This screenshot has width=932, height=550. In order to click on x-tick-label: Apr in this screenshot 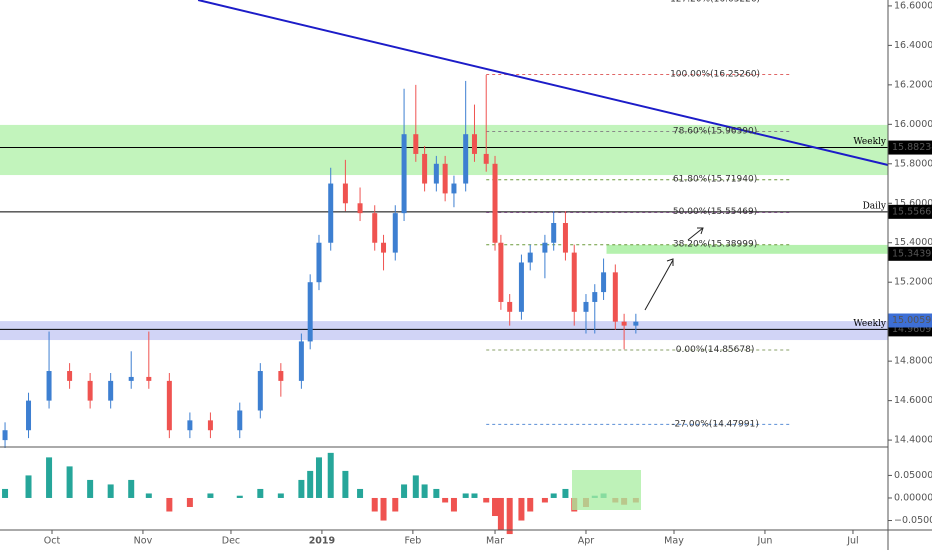, I will do `click(586, 541)`.